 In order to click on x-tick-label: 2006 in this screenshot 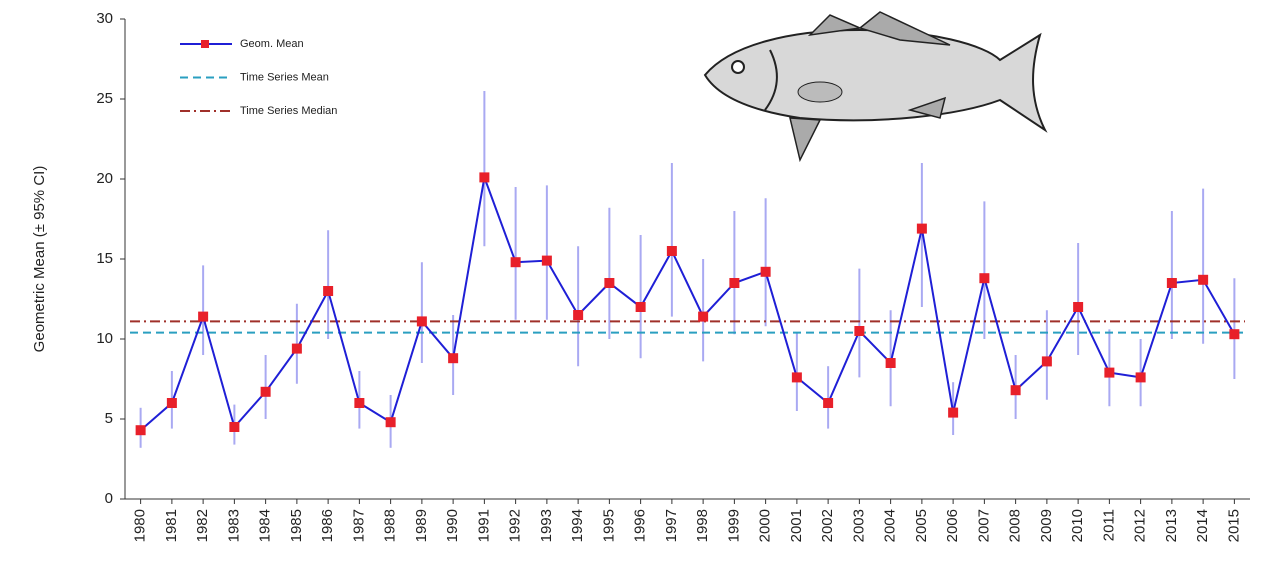, I will do `click(952, 525)`.